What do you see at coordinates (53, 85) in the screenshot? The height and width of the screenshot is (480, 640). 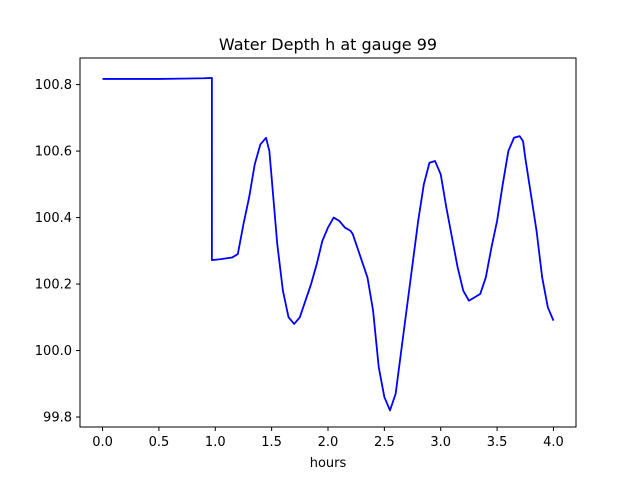 I see `y-tick-label: 100.8` at bounding box center [53, 85].